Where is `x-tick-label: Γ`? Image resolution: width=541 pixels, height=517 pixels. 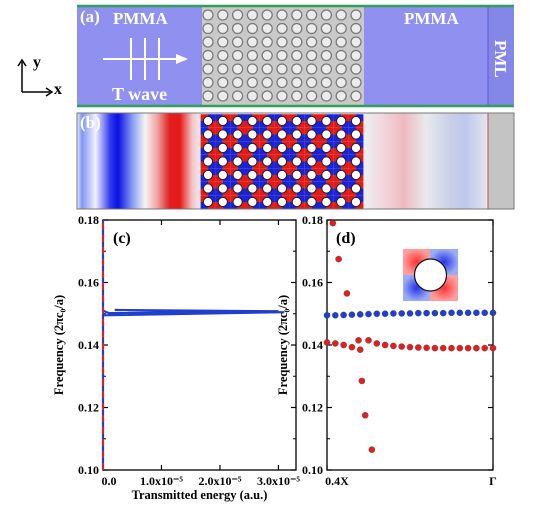
x-tick-label: Γ is located at coordinates (493, 481).